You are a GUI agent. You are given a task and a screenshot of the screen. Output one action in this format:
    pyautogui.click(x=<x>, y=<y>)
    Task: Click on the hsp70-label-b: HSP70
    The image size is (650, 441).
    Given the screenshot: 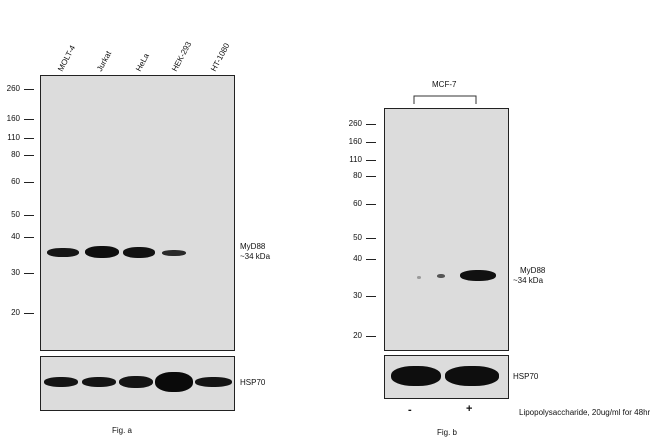 What is the action you would take?
    pyautogui.click(x=526, y=376)
    